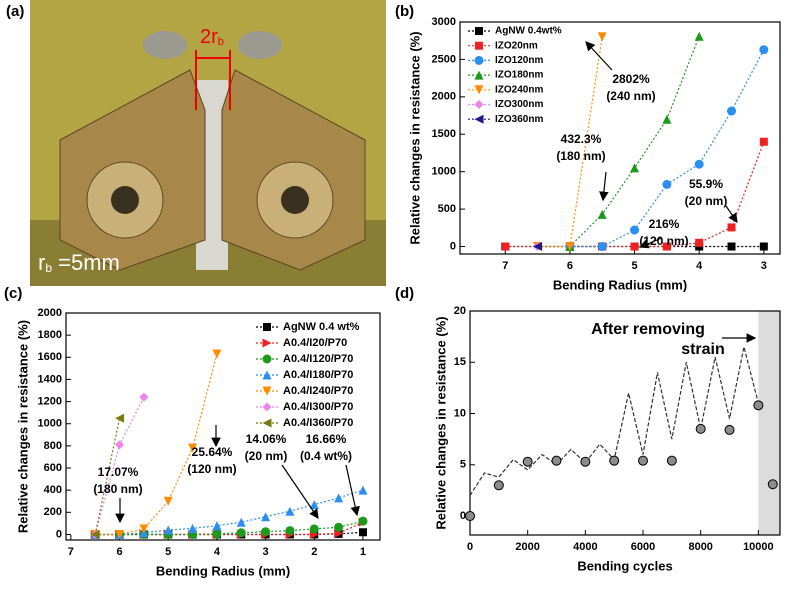  Describe the element at coordinates (470, 547) in the screenshot. I see `x-tick-label: 0` at that location.